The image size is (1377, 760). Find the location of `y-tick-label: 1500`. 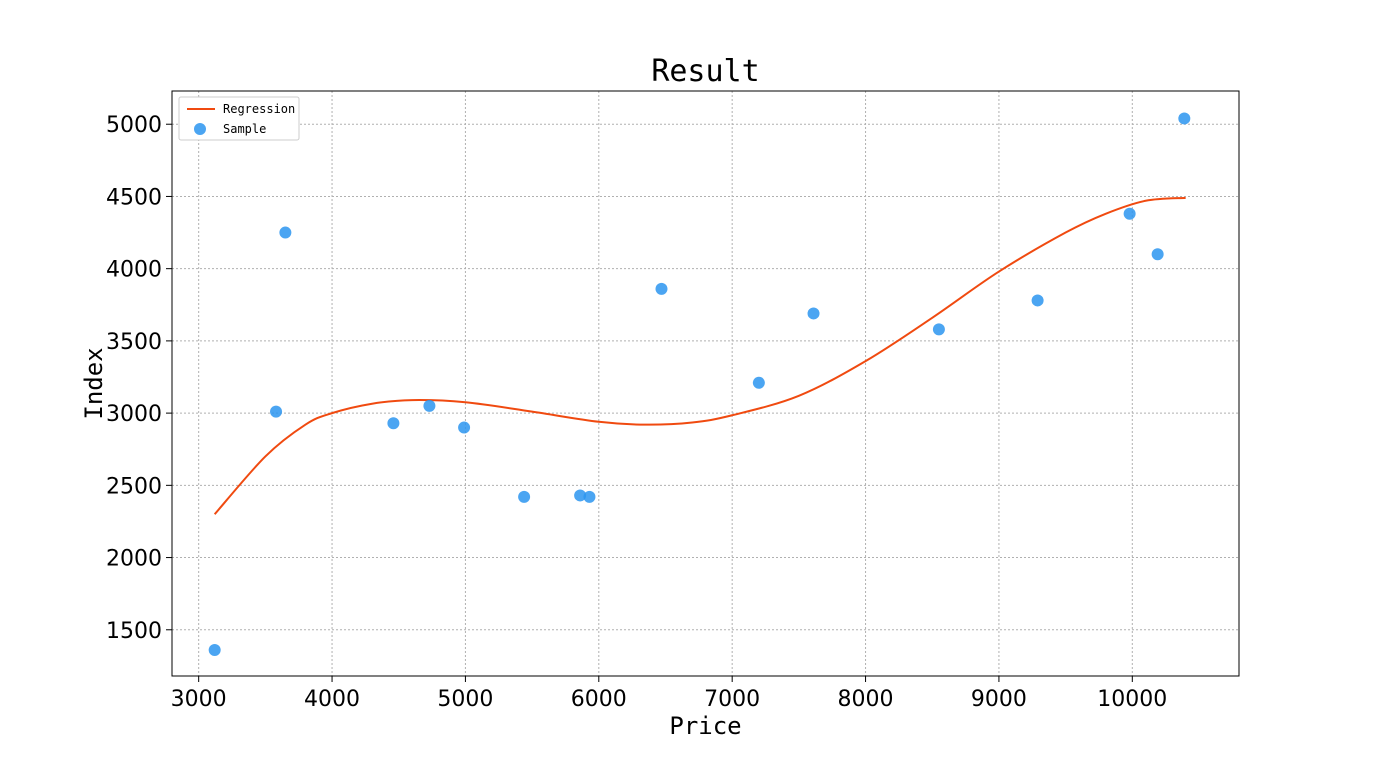

y-tick-label: 1500 is located at coordinates (134, 631).